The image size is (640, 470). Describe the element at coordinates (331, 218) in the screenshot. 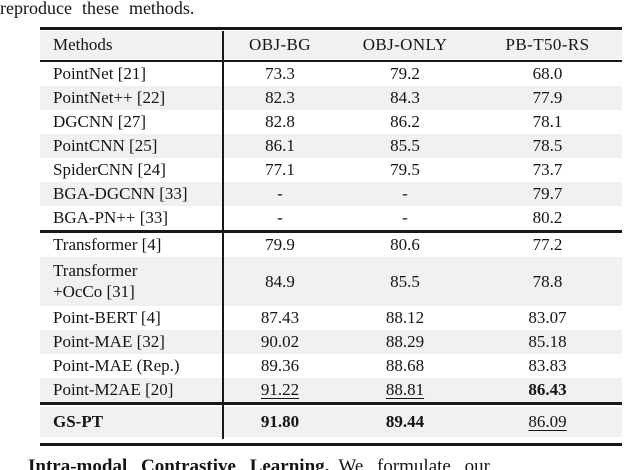

I see `table-row: BGA-PN++ [33] - - 80.2` at that location.